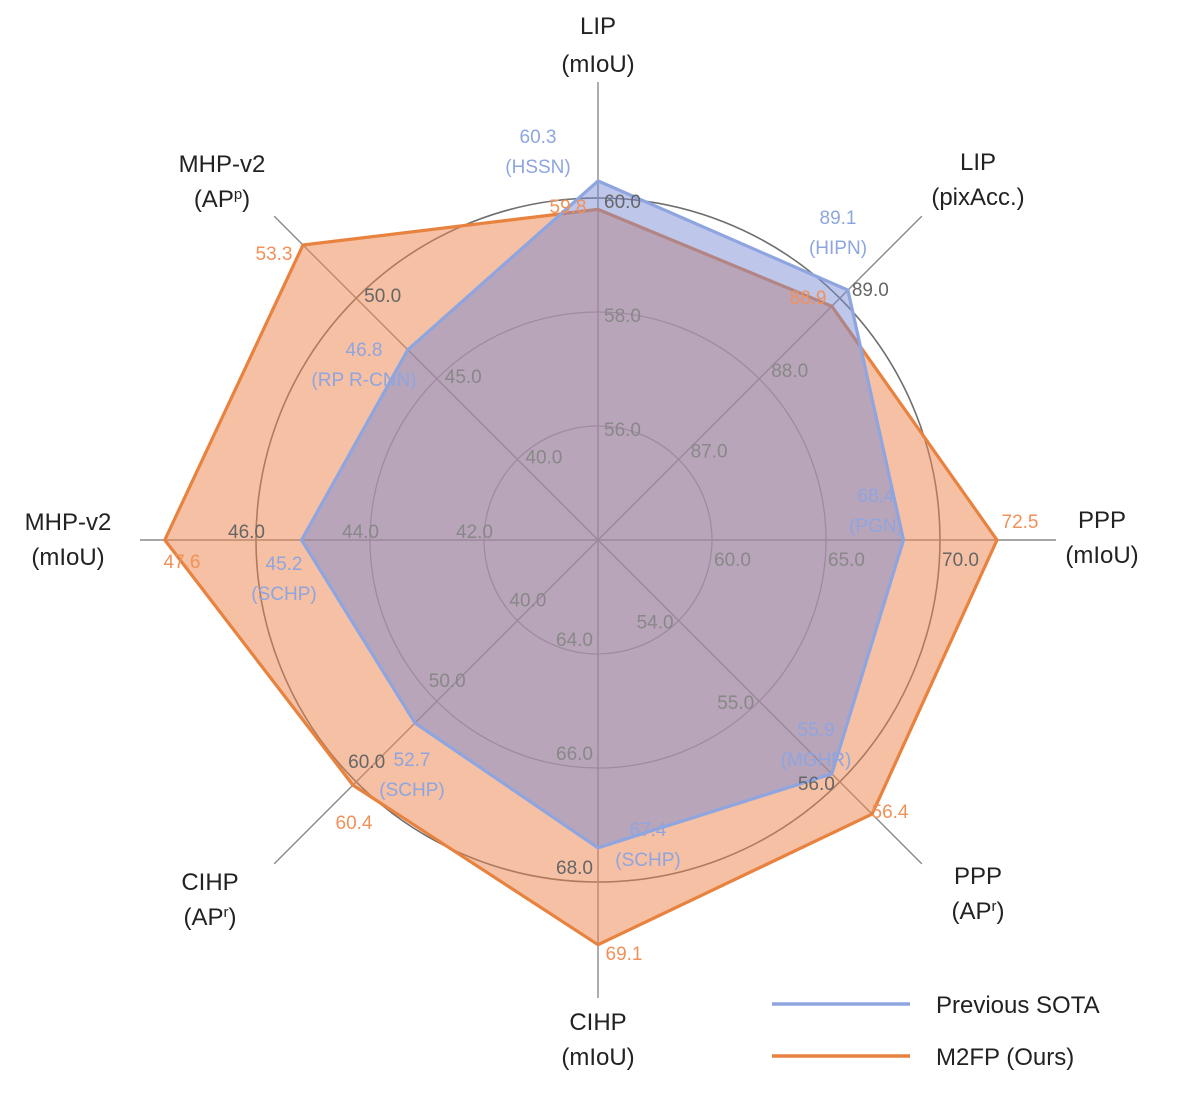 The width and height of the screenshot is (1180, 1096). Describe the element at coordinates (816, 784) in the screenshot. I see `tick-label-ppp-apr-3: 56.0` at that location.